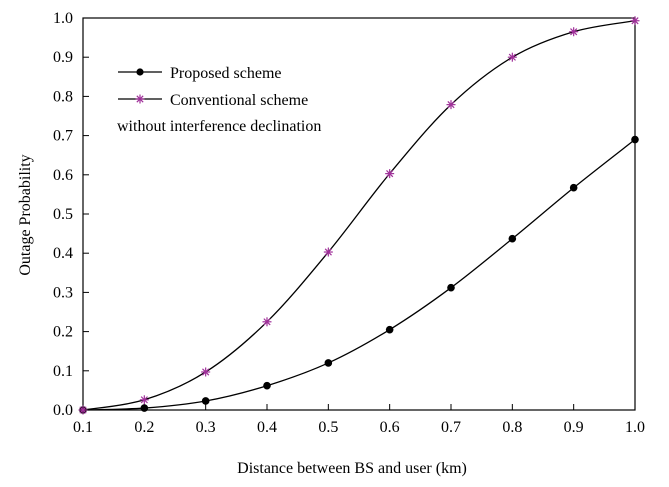 This screenshot has width=669, height=487. Describe the element at coordinates (635, 427) in the screenshot. I see `x-tick-label: 1.0` at that location.